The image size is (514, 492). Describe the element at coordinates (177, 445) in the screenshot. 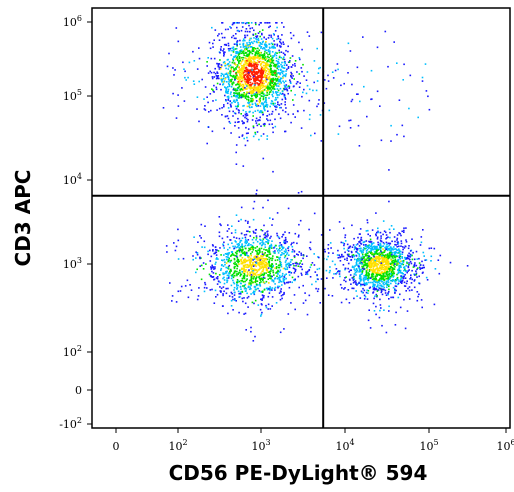

I see `x-tick-label: 102` at that location.